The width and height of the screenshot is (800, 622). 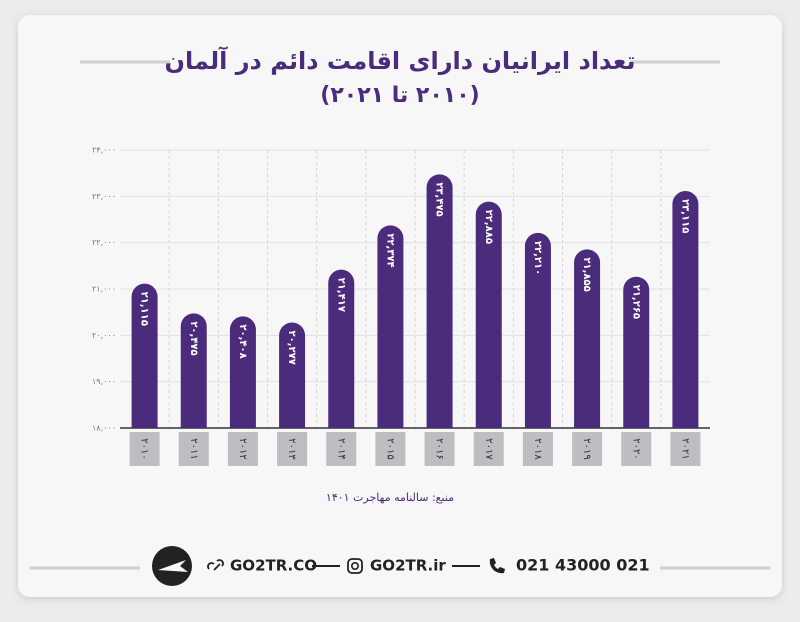 I want to click on y-tick-label: ۲۲,۰۰۰, so click(x=104, y=242).